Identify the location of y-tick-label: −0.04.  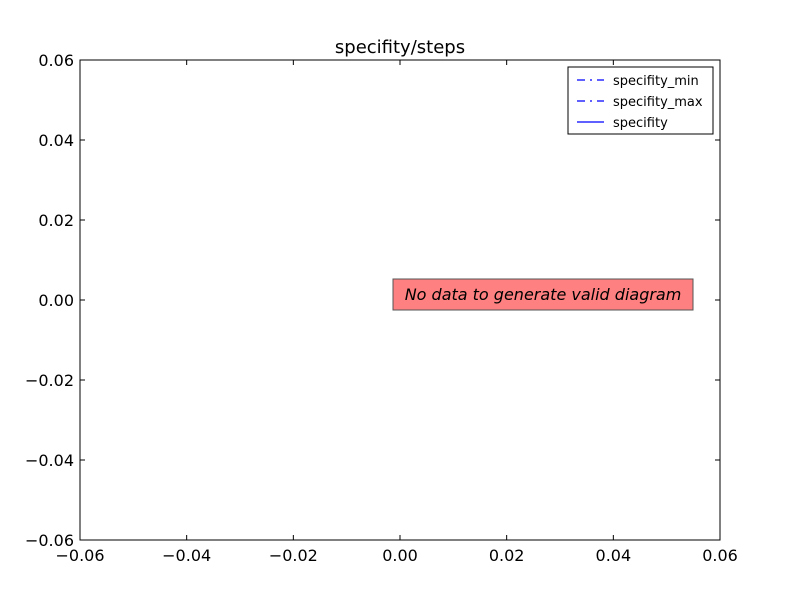
(49, 460).